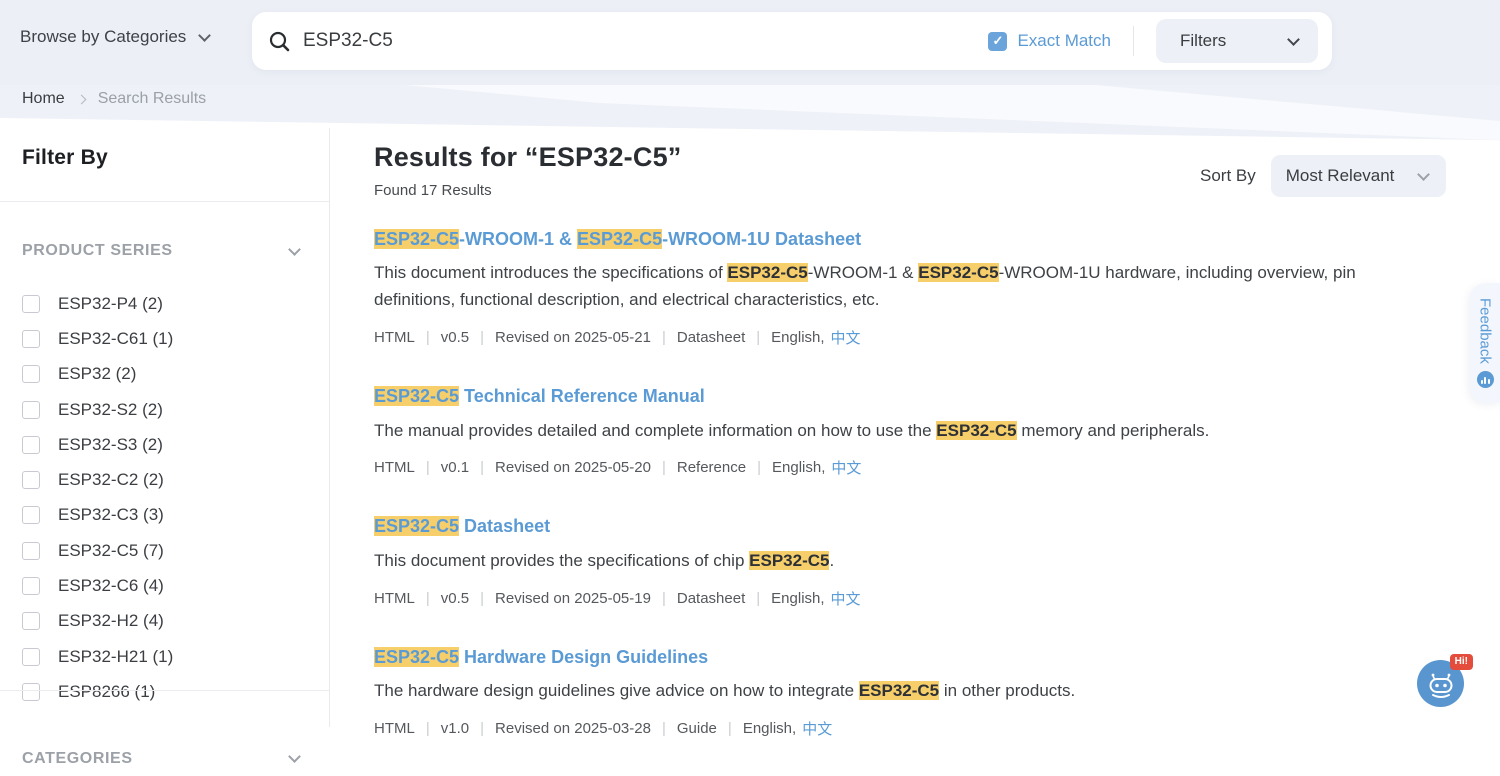  What do you see at coordinates (97, 250) in the screenshot?
I see `product-series-label: PRODUCT SERIES` at bounding box center [97, 250].